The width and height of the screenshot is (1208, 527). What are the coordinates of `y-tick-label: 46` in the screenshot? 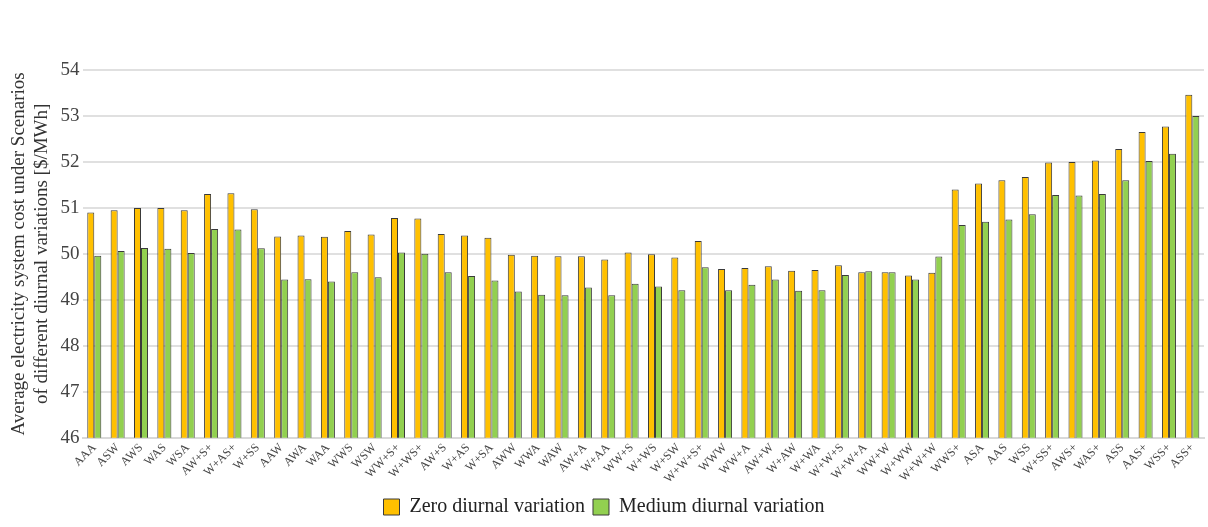 It's located at (70, 436).